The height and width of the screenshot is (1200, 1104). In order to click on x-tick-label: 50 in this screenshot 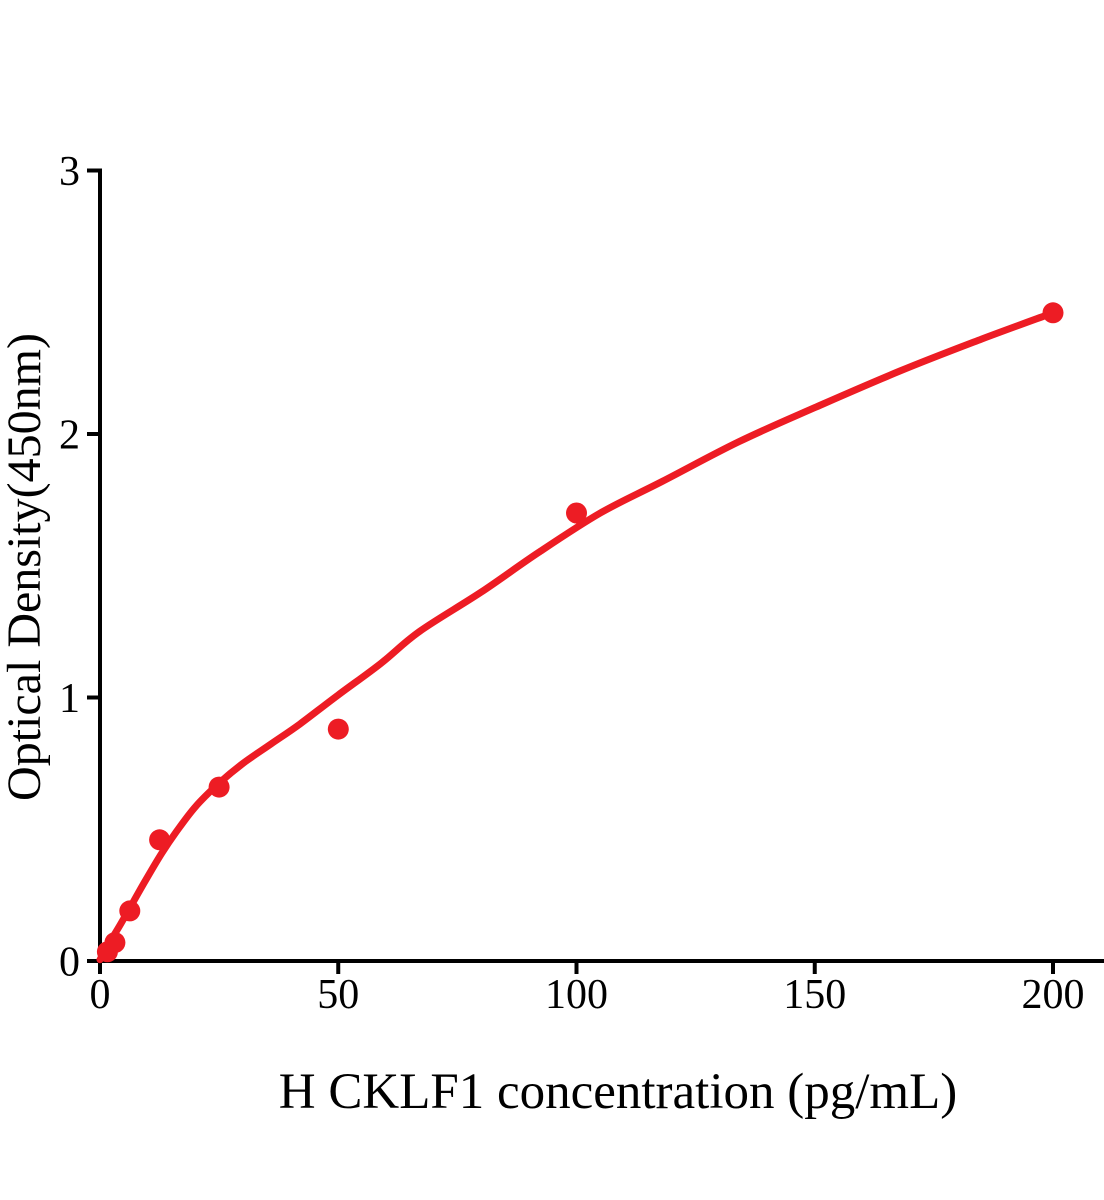, I will do `click(338, 995)`.